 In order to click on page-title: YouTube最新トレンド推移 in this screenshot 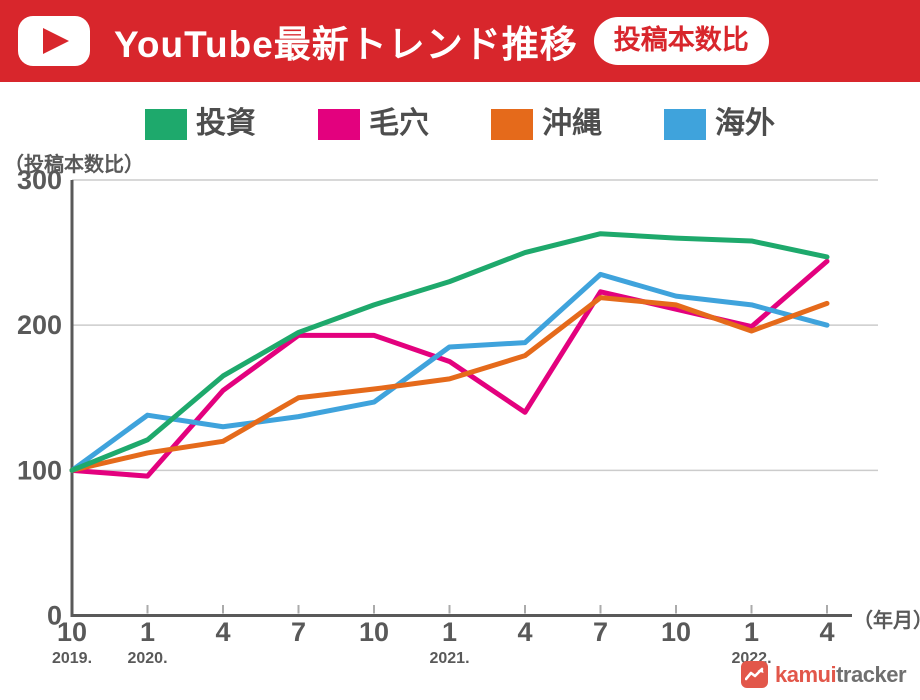, I will do `click(346, 44)`.